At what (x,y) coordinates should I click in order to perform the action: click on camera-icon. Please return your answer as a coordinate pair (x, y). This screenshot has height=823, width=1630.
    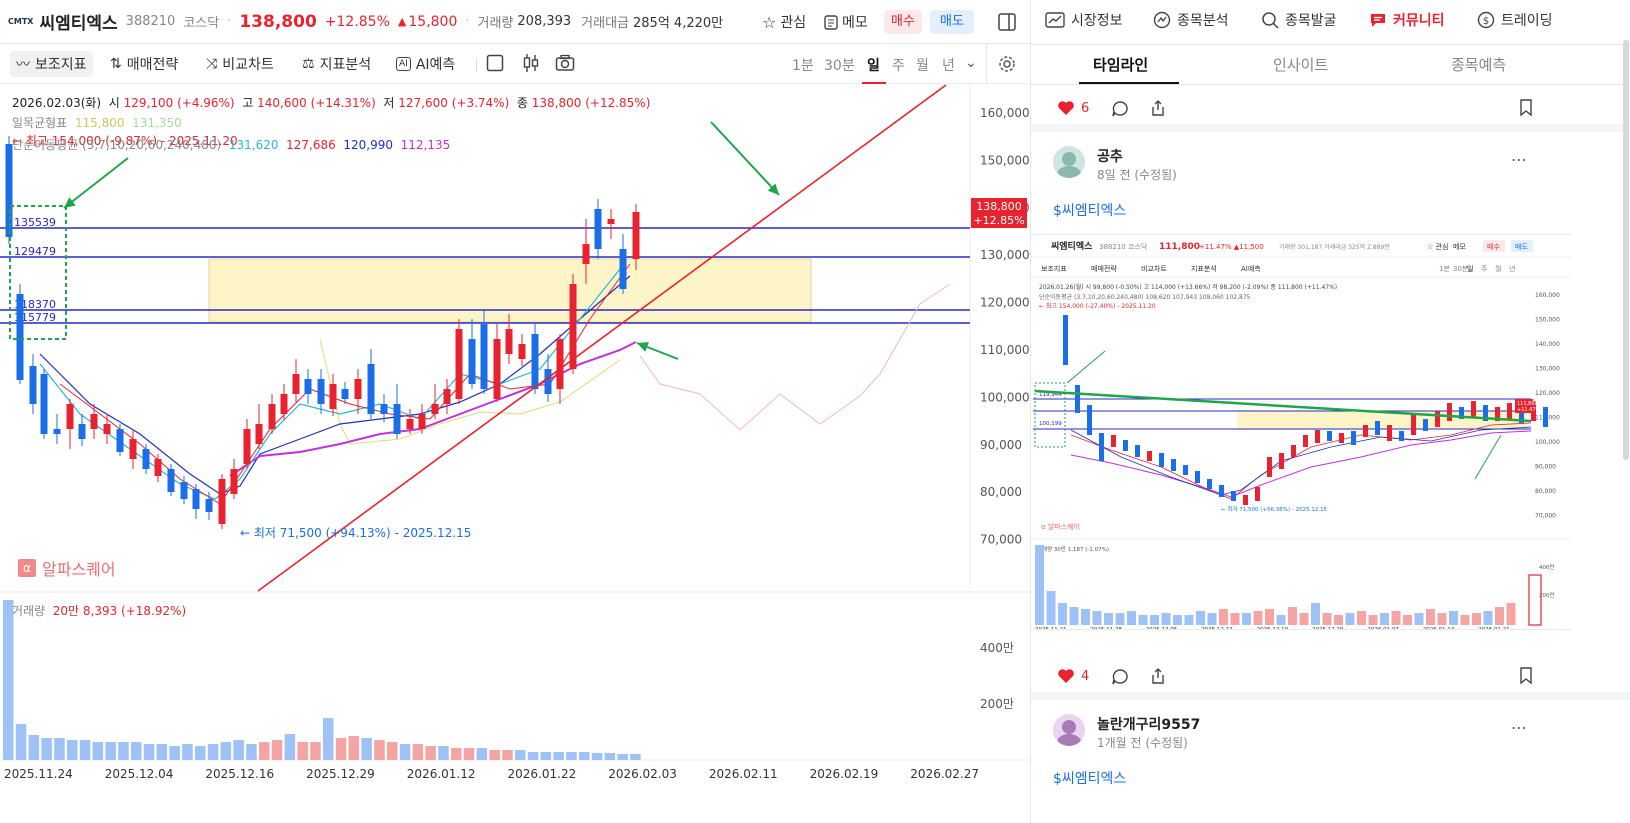
    Looking at the image, I should click on (565, 65).